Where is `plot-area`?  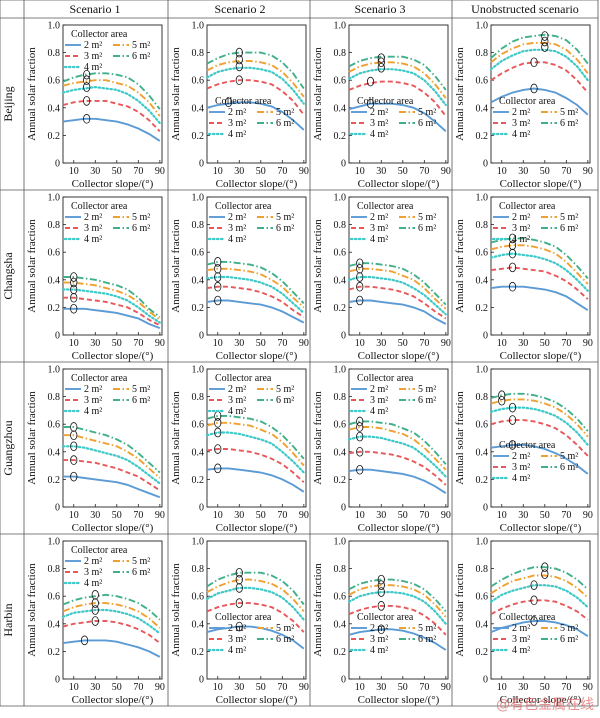 plot-area is located at coordinates (398, 94).